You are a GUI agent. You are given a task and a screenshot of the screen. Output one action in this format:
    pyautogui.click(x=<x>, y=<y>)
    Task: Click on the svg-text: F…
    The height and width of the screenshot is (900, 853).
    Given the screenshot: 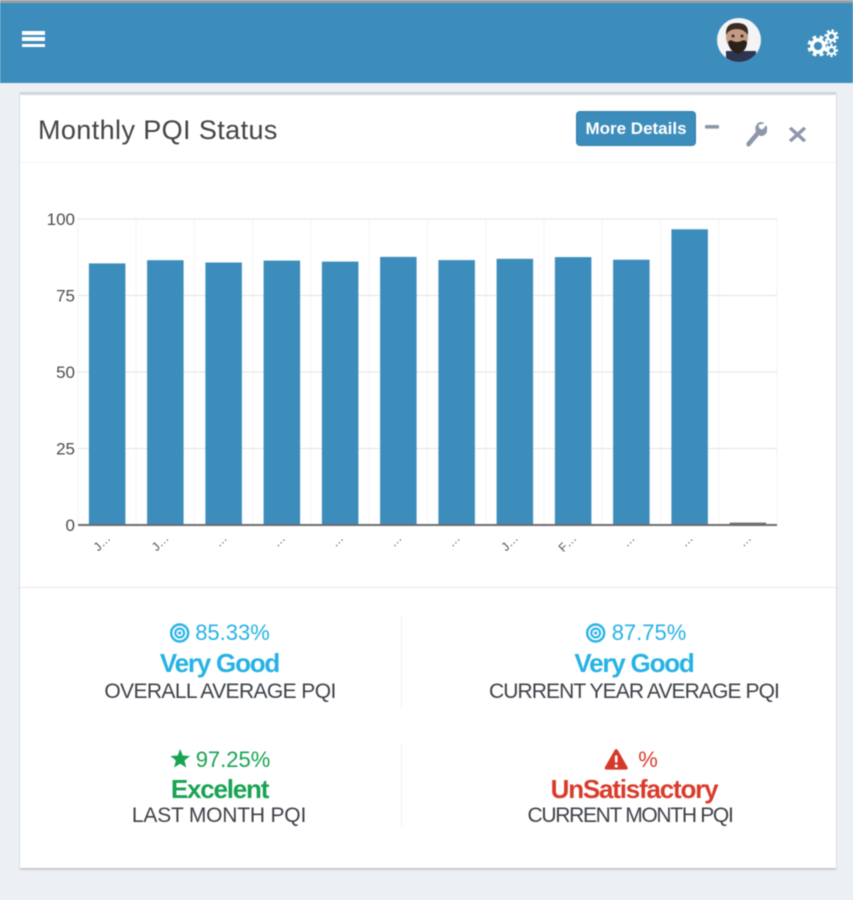 What is the action you would take?
    pyautogui.click(x=568, y=543)
    